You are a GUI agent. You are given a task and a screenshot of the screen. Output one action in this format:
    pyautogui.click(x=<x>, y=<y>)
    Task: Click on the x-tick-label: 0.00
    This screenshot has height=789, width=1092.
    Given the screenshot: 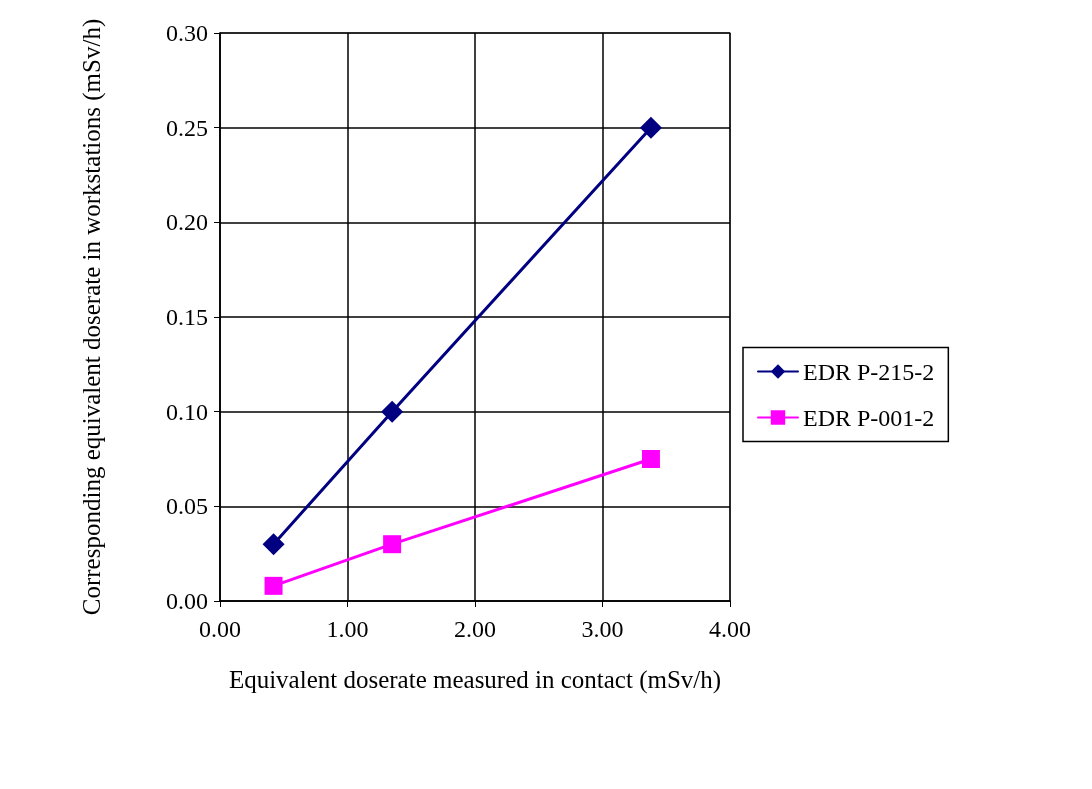 What is the action you would take?
    pyautogui.click(x=220, y=629)
    